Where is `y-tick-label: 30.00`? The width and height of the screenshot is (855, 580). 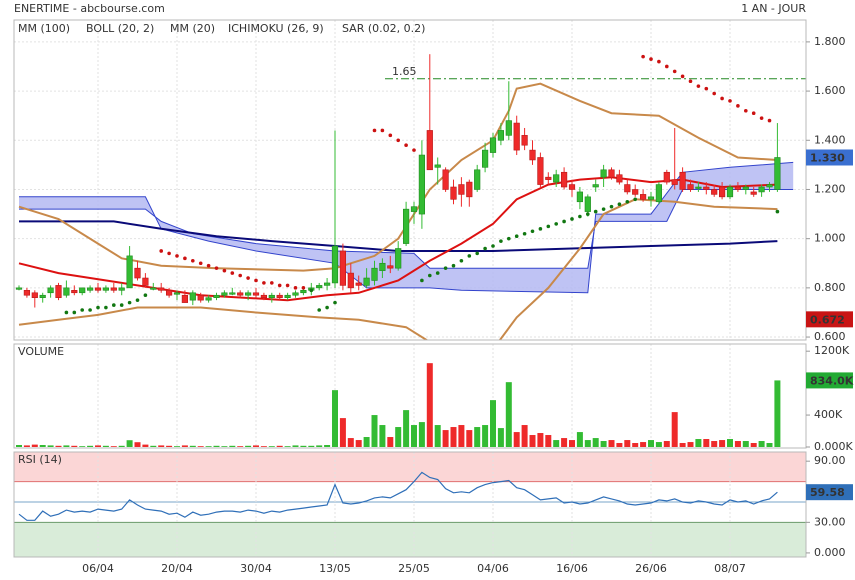
y-tick-label: 30.00 is located at coordinates (830, 521).